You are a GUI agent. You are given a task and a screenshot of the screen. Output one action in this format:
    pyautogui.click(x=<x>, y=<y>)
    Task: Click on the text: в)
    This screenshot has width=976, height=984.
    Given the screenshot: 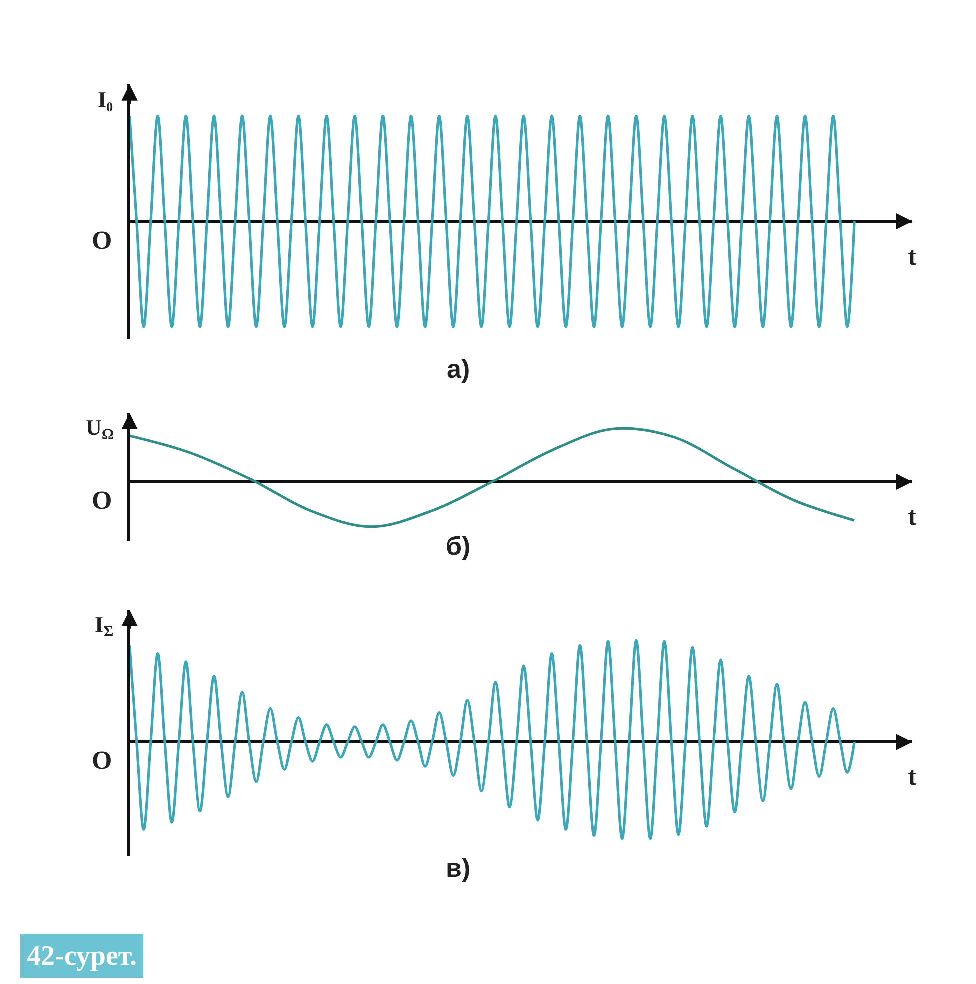 What is the action you would take?
    pyautogui.click(x=458, y=868)
    